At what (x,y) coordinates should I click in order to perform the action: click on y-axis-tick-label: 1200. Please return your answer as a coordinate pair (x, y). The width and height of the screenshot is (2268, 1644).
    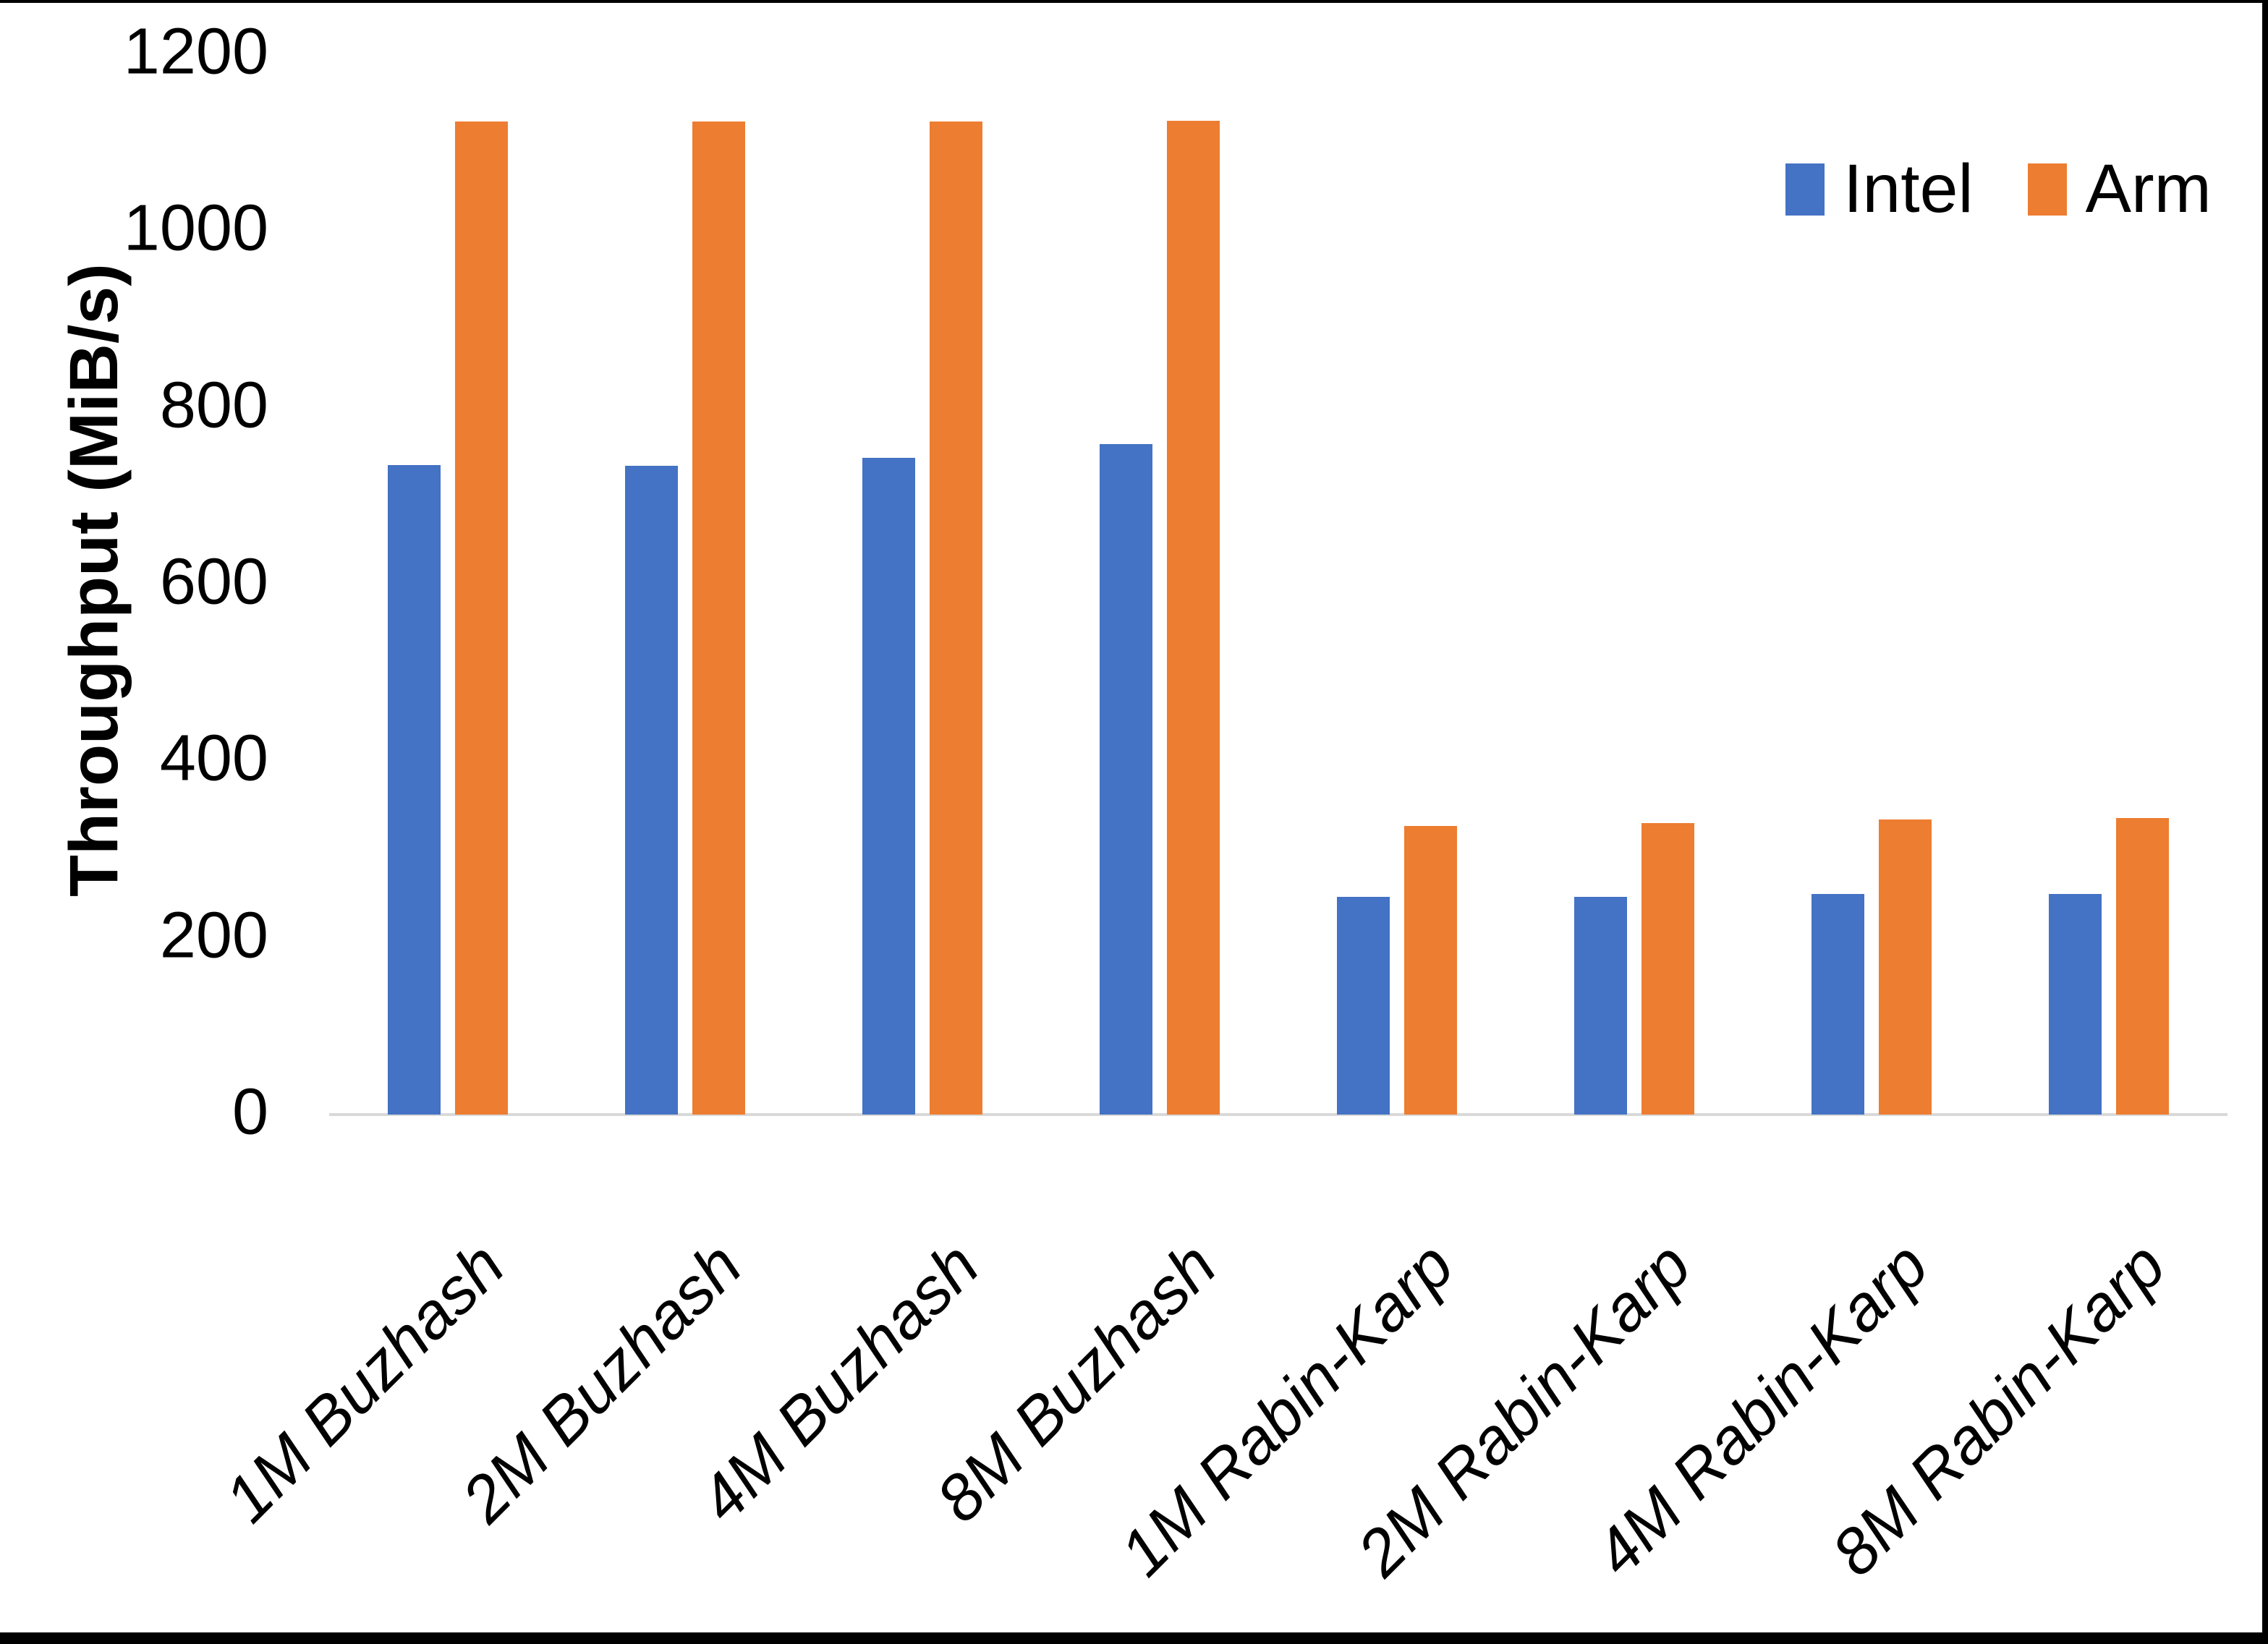
    Looking at the image, I should click on (195, 51).